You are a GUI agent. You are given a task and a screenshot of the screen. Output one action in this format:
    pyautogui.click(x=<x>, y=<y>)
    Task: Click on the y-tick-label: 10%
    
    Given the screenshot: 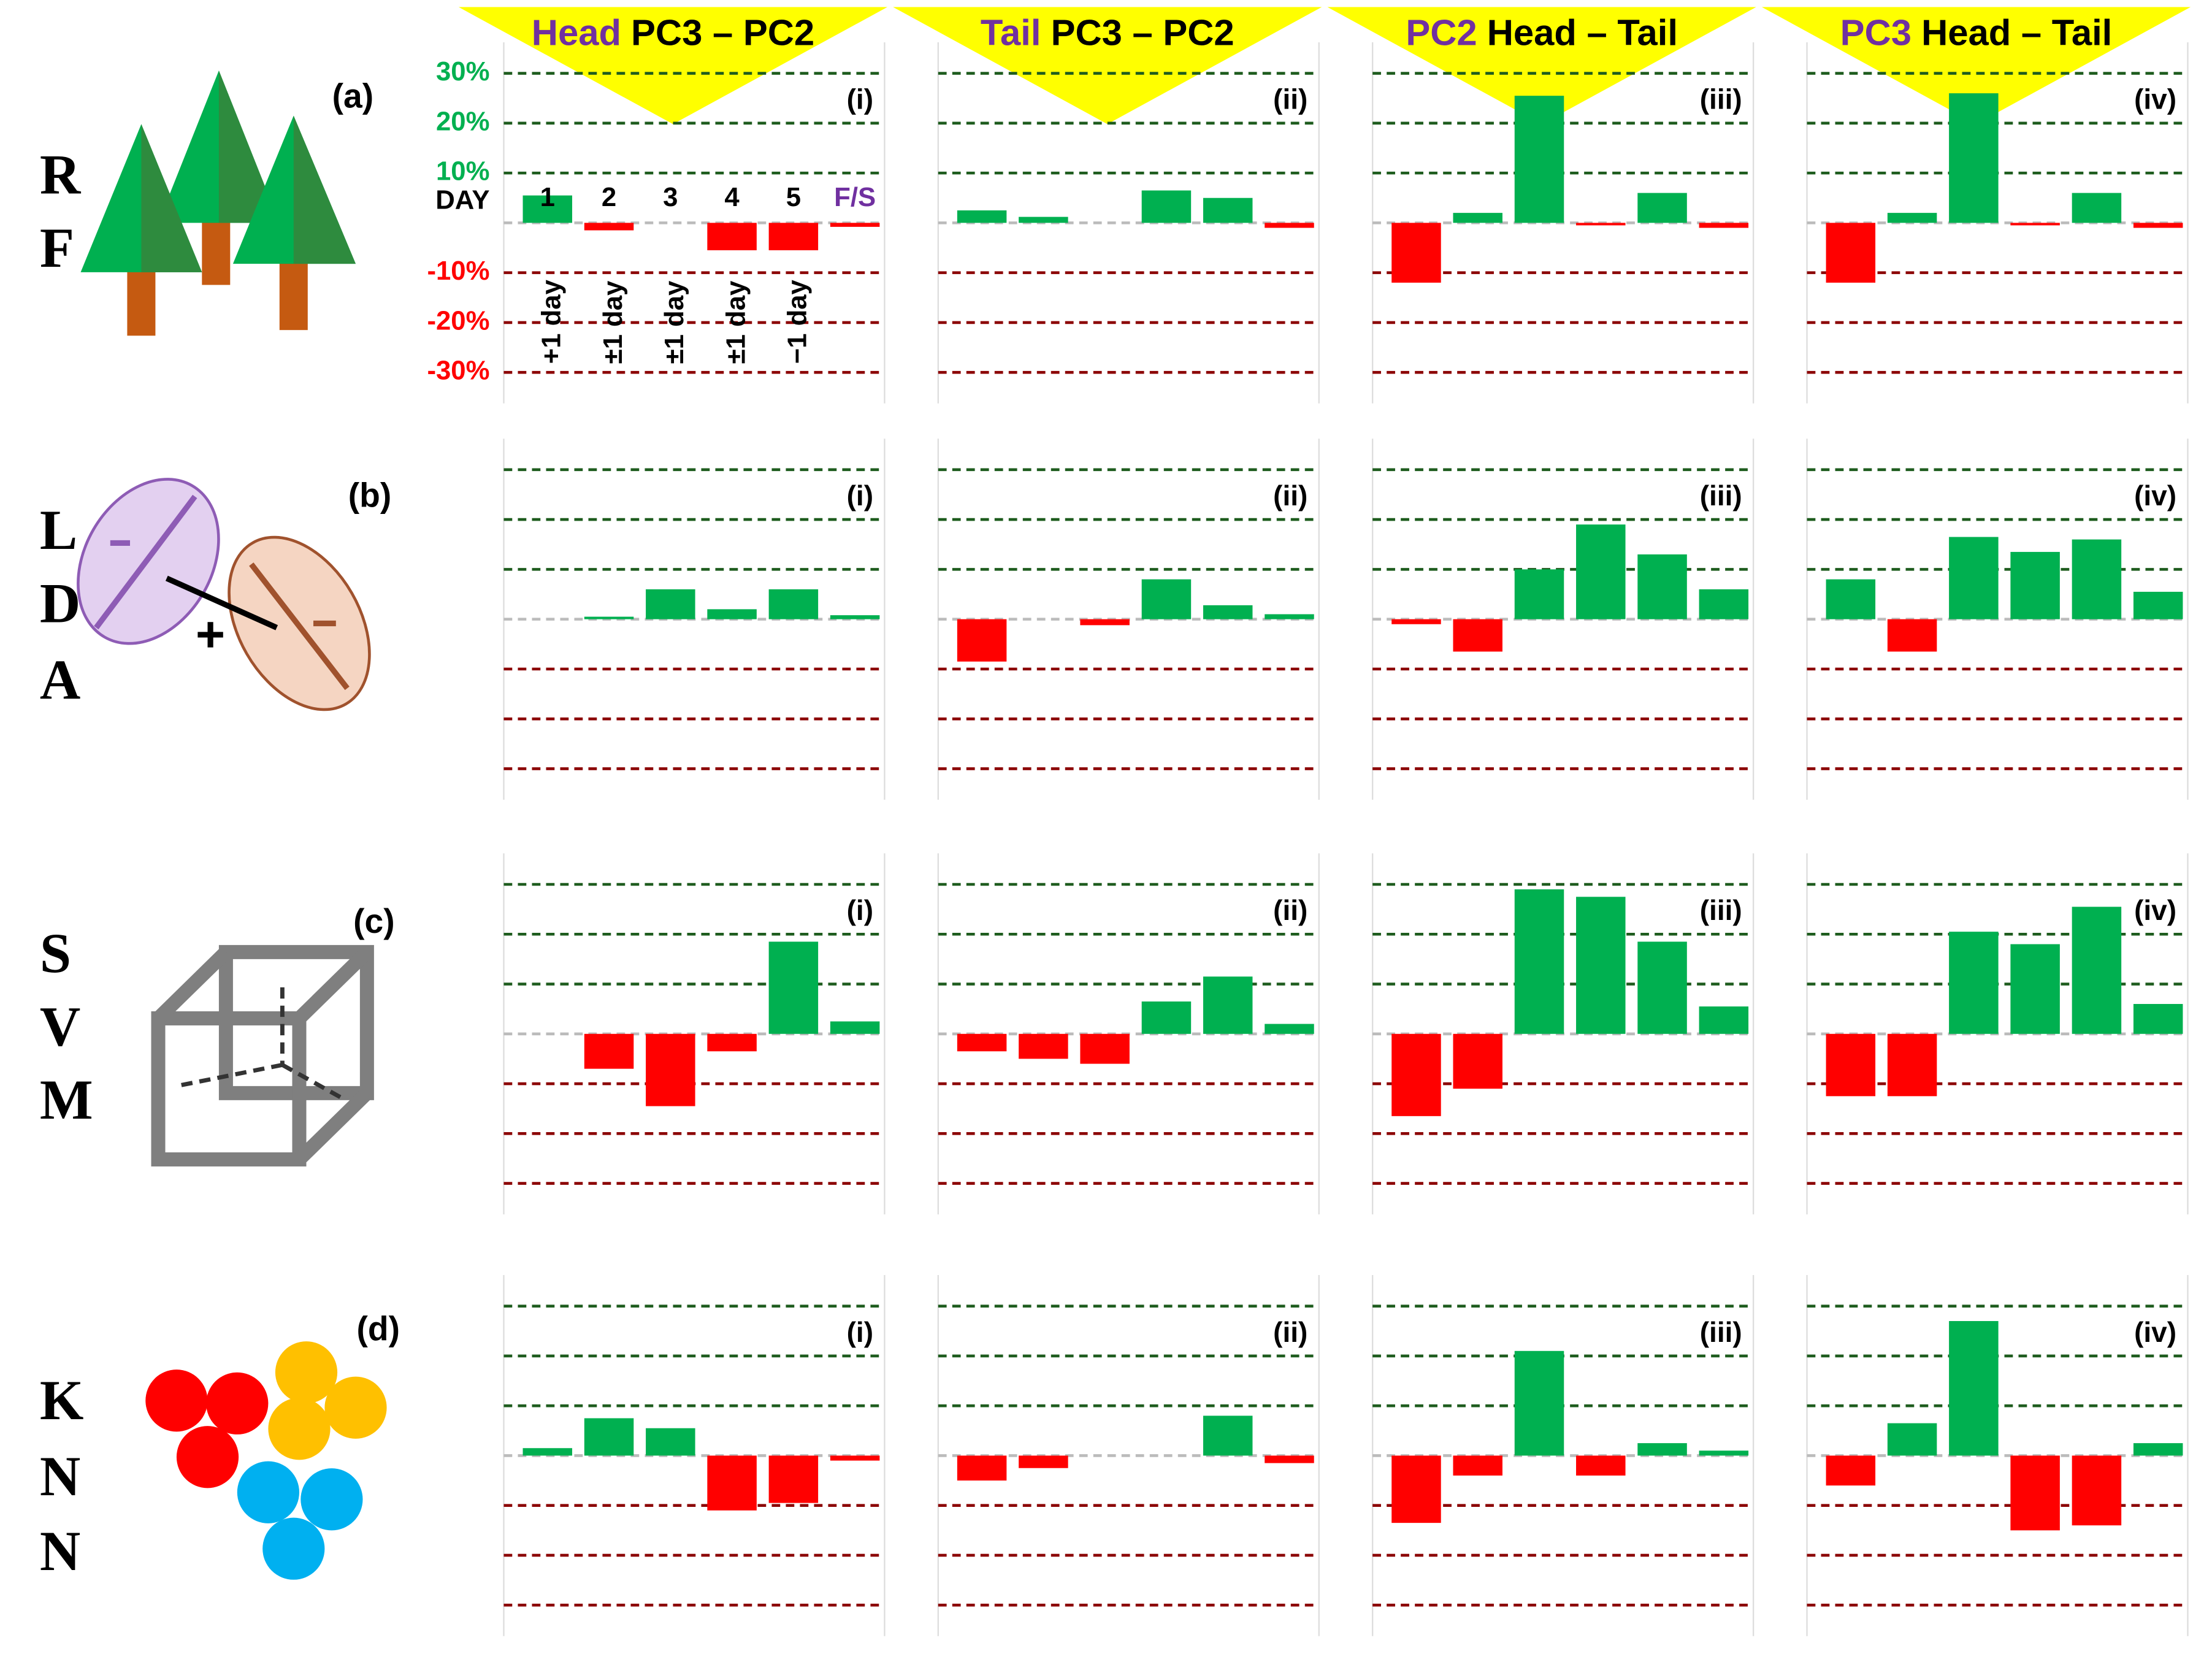 What is the action you would take?
    pyautogui.click(x=462, y=171)
    